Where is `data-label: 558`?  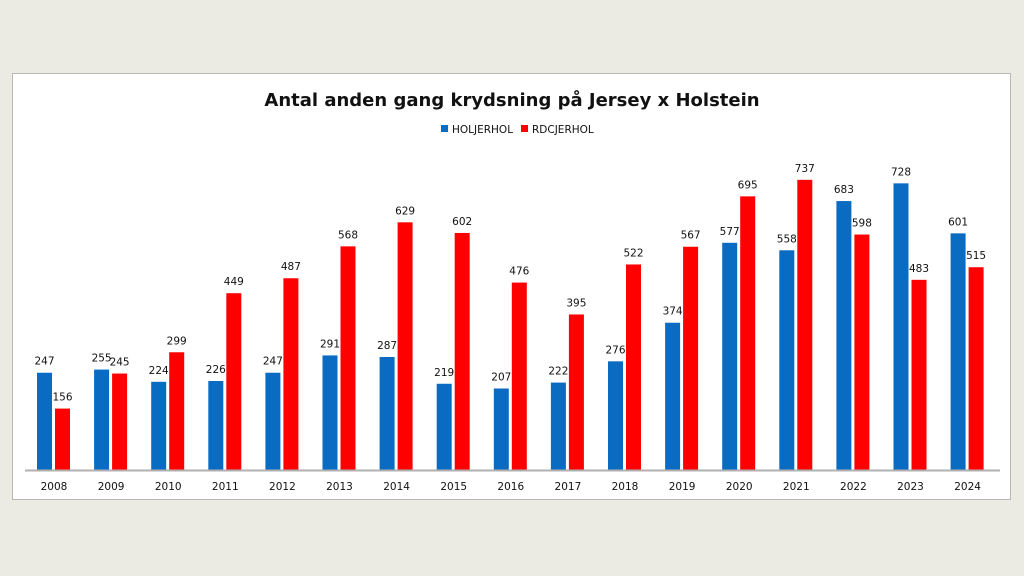
data-label: 558 is located at coordinates (787, 239).